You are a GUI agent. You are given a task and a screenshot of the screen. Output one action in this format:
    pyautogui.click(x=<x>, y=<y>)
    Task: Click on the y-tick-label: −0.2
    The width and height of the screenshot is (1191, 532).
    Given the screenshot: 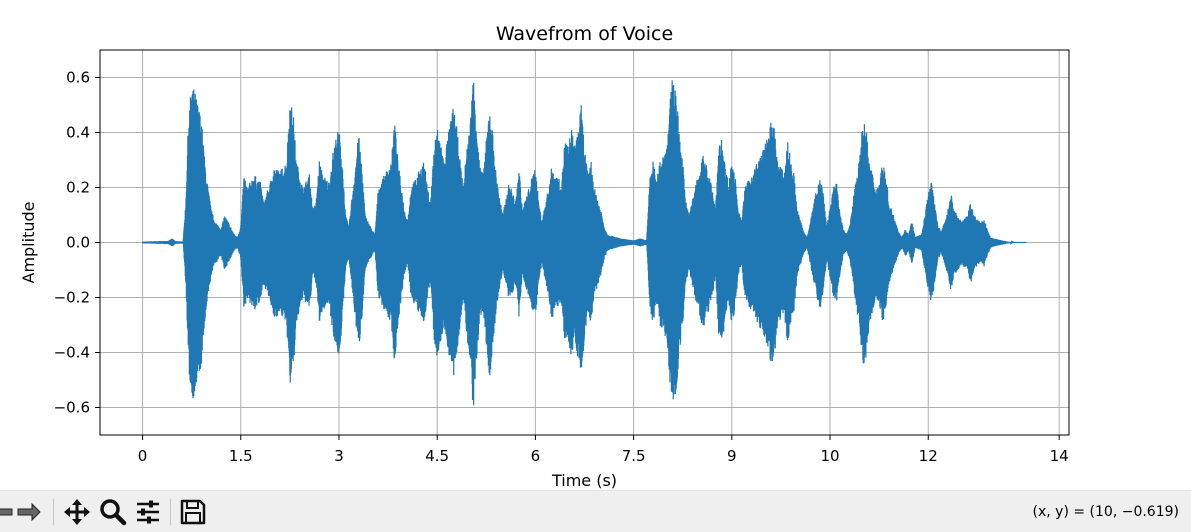 What is the action you would take?
    pyautogui.click(x=72, y=298)
    